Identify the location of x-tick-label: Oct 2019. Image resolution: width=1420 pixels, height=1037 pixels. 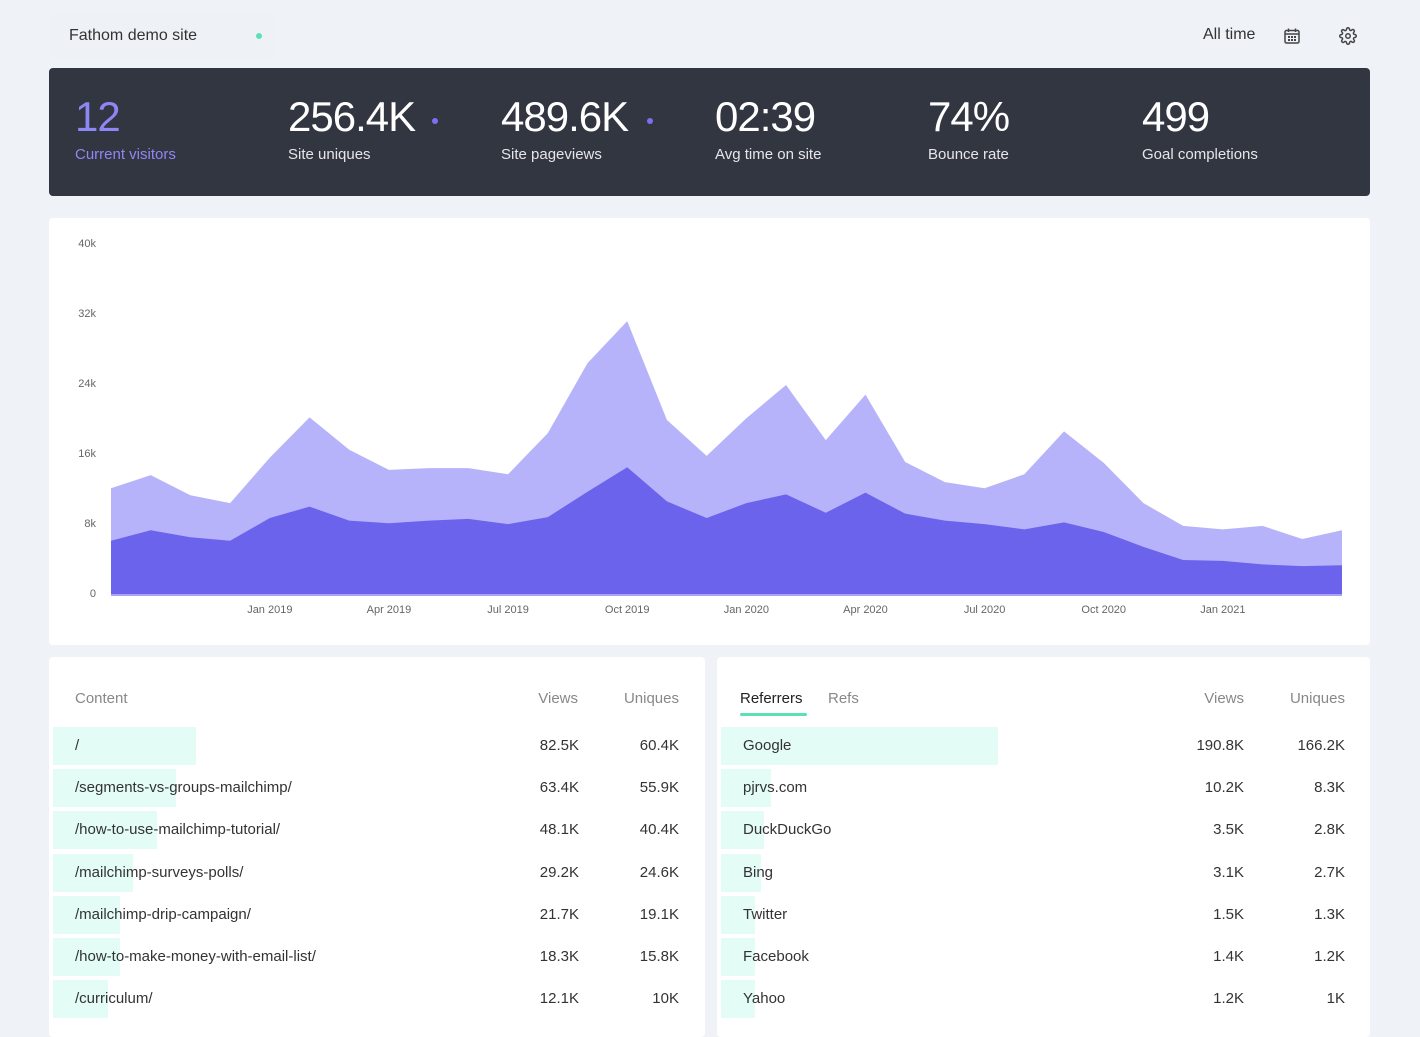
(627, 610).